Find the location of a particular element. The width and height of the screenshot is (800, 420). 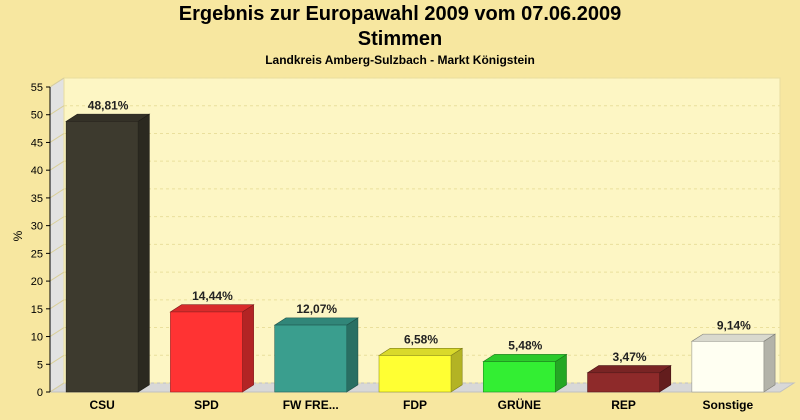

y-tick-label: 25 is located at coordinates (37, 254).